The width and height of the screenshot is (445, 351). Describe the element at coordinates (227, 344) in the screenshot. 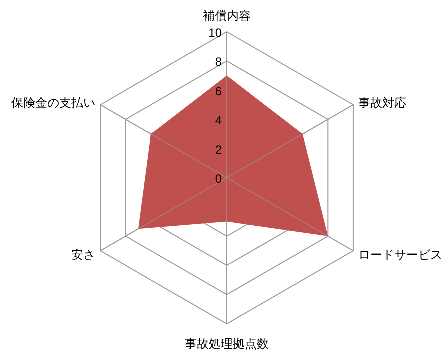

I see `spoke-label: 事故処理拠点数` at that location.